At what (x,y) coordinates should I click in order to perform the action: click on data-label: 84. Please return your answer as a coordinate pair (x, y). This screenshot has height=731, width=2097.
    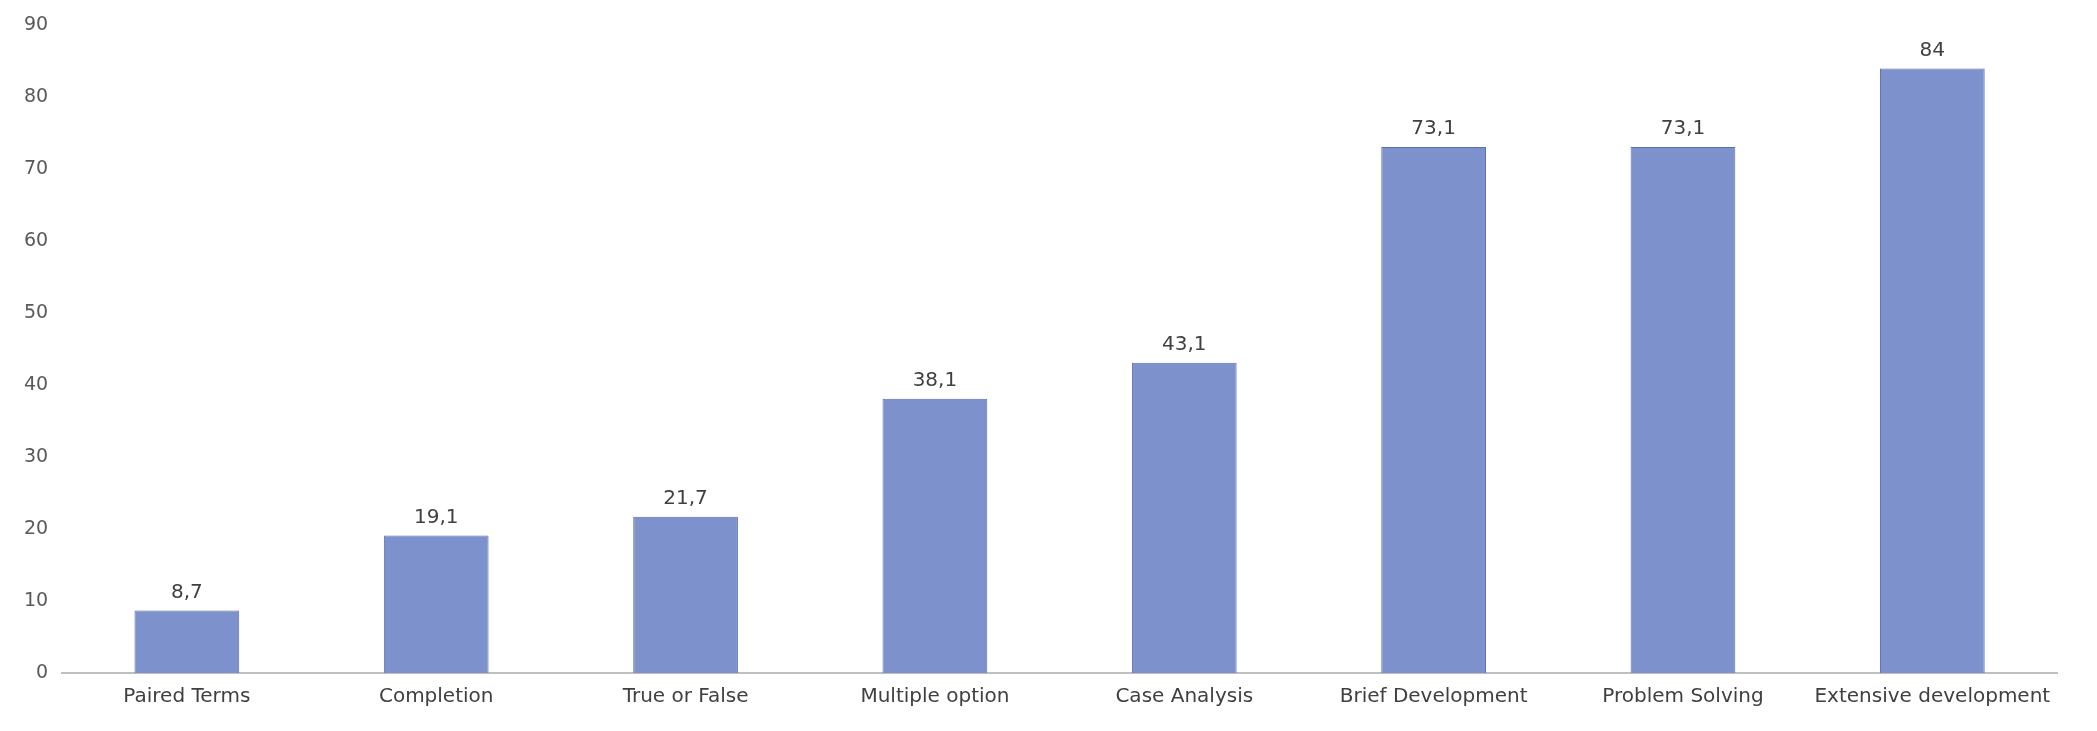
    Looking at the image, I should click on (1932, 48).